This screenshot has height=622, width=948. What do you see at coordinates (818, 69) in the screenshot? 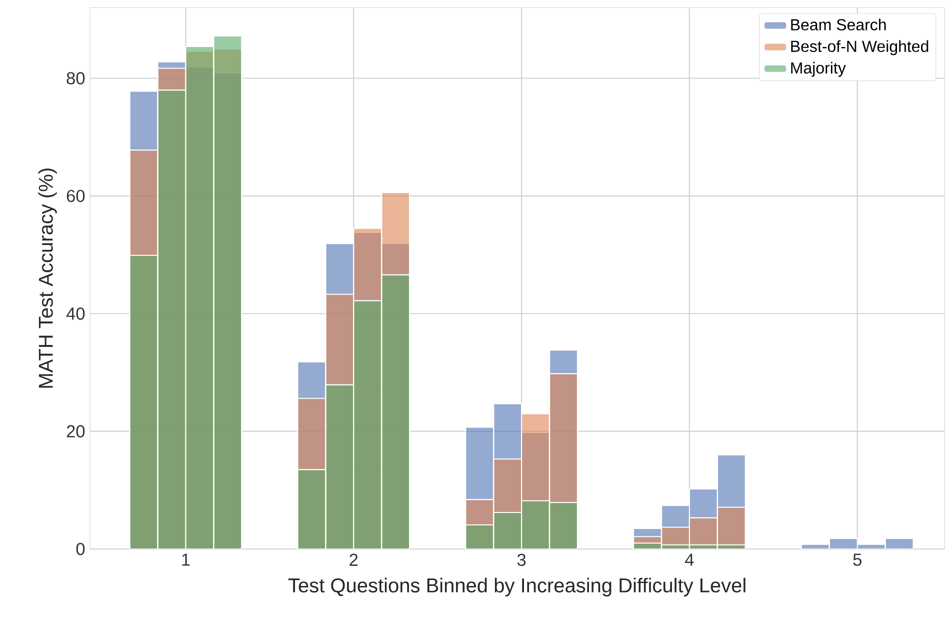
I see `legend-label: Majority` at bounding box center [818, 69].